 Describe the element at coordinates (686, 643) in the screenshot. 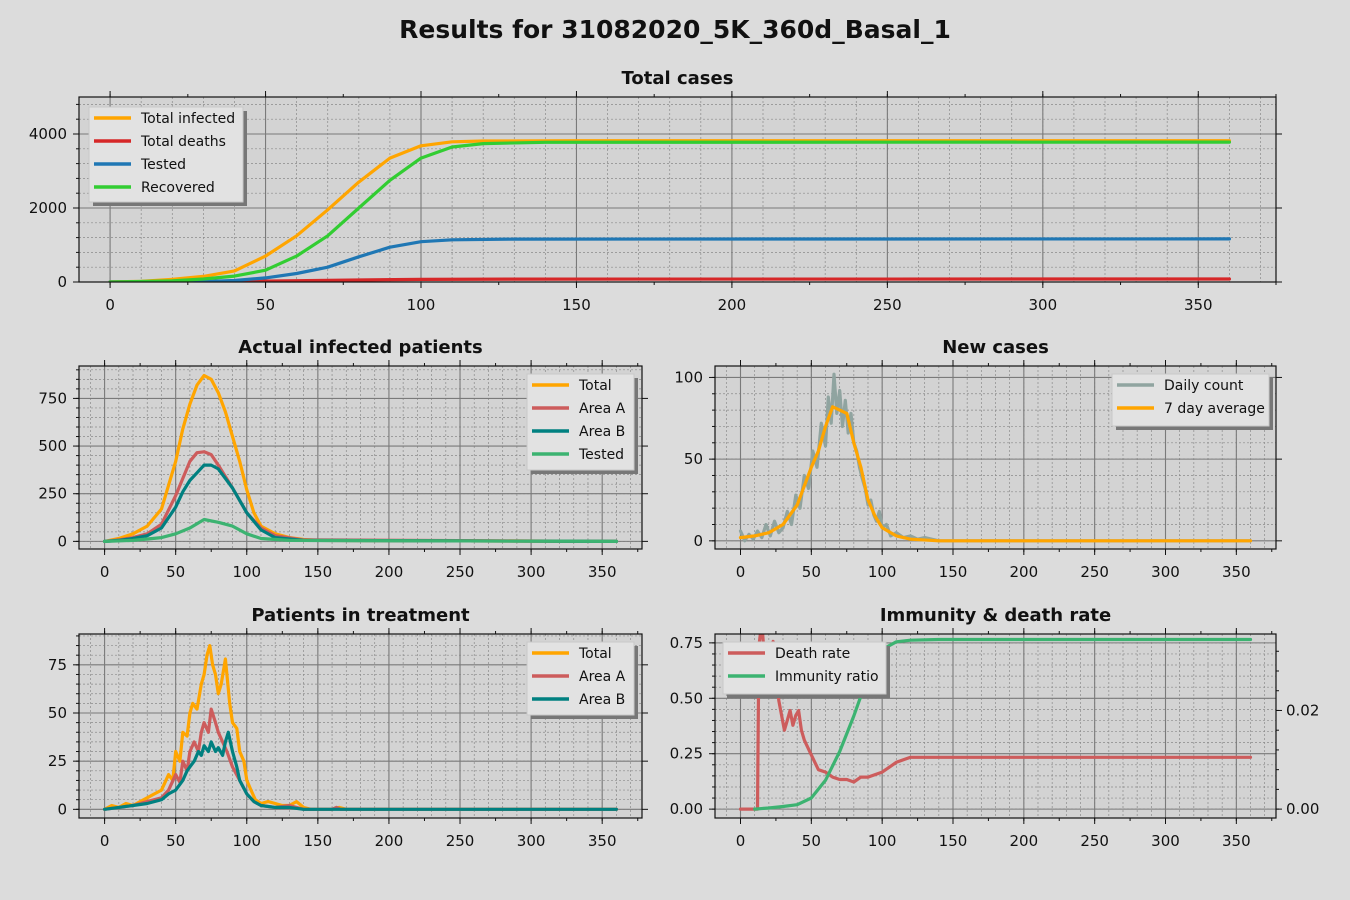

I see `y-tick-label: 0.75` at that location.